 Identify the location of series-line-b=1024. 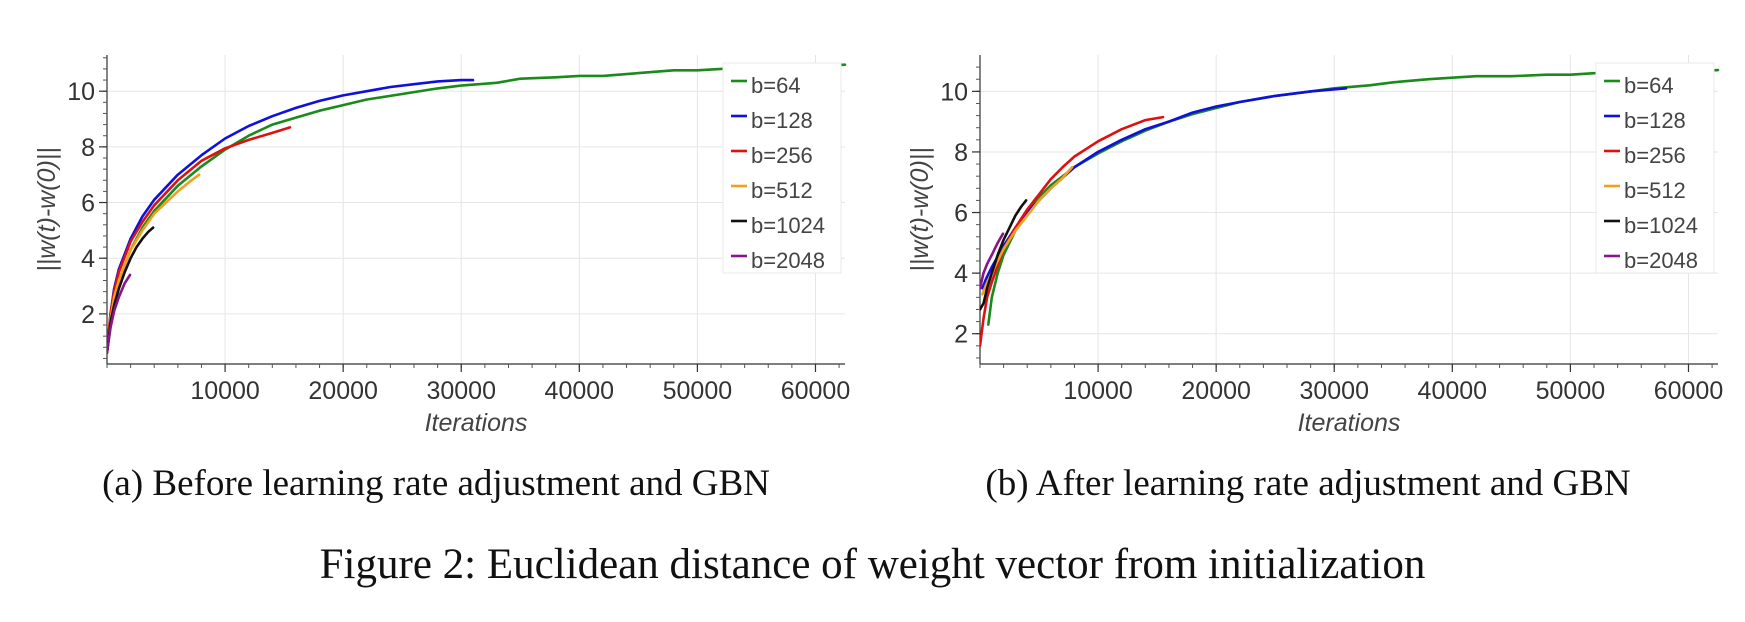
(1004, 255).